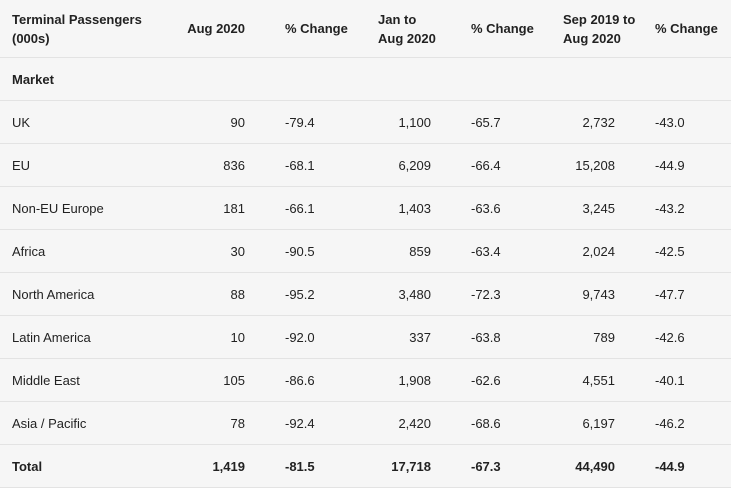  Describe the element at coordinates (226, 208) in the screenshot. I see `aug-2020-cell: 181` at that location.